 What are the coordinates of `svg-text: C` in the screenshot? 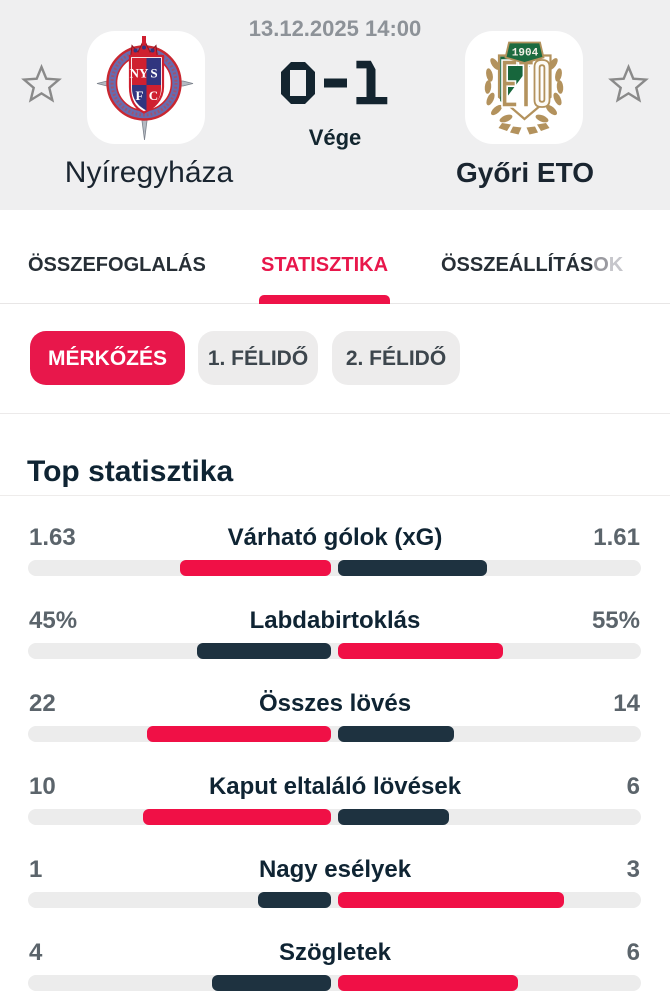 It's located at (153, 95).